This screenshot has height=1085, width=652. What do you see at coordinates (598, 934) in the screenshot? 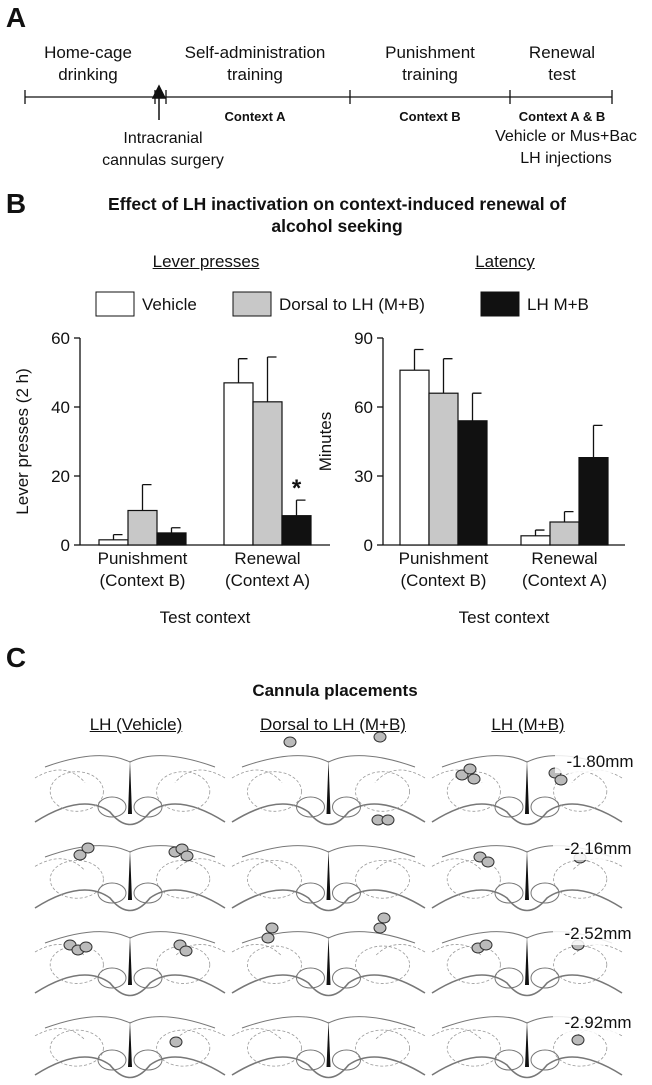
I see `level-label: -2.52mm` at bounding box center [598, 934].